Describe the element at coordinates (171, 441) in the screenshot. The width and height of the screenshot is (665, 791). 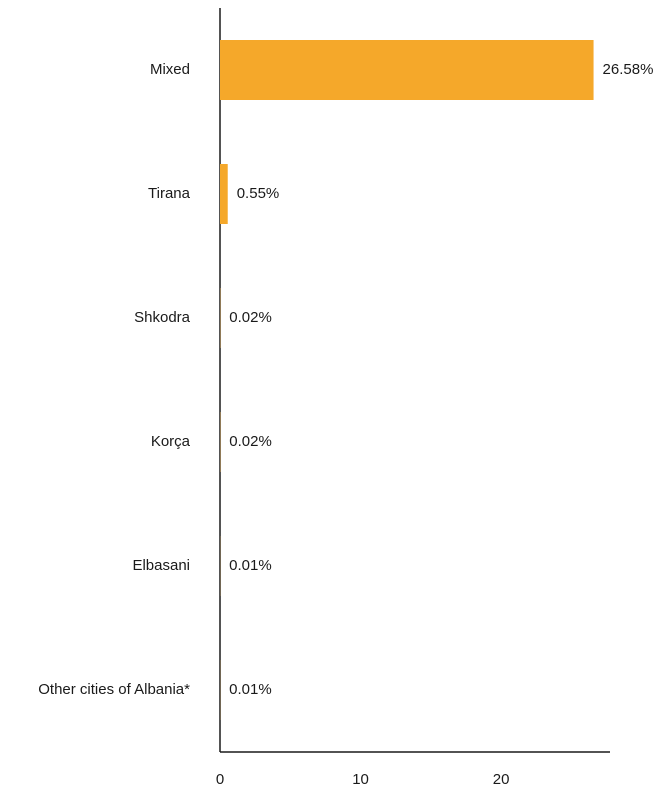
I see `y-tick-label: Korça` at that location.